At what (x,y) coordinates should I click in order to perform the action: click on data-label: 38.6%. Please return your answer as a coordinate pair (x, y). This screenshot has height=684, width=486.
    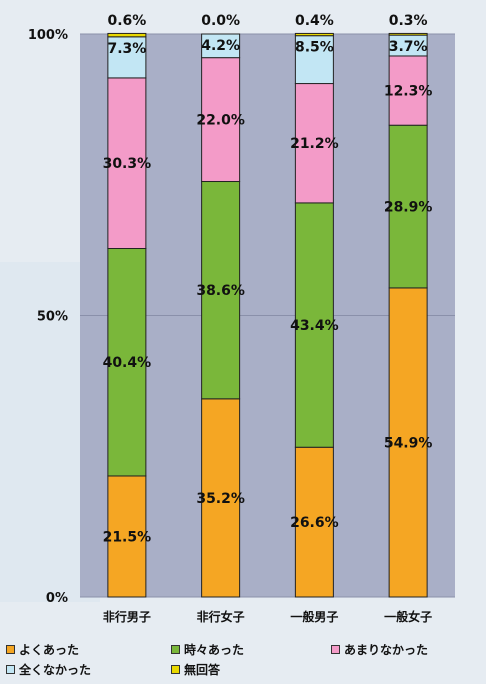
    Looking at the image, I should click on (220, 291).